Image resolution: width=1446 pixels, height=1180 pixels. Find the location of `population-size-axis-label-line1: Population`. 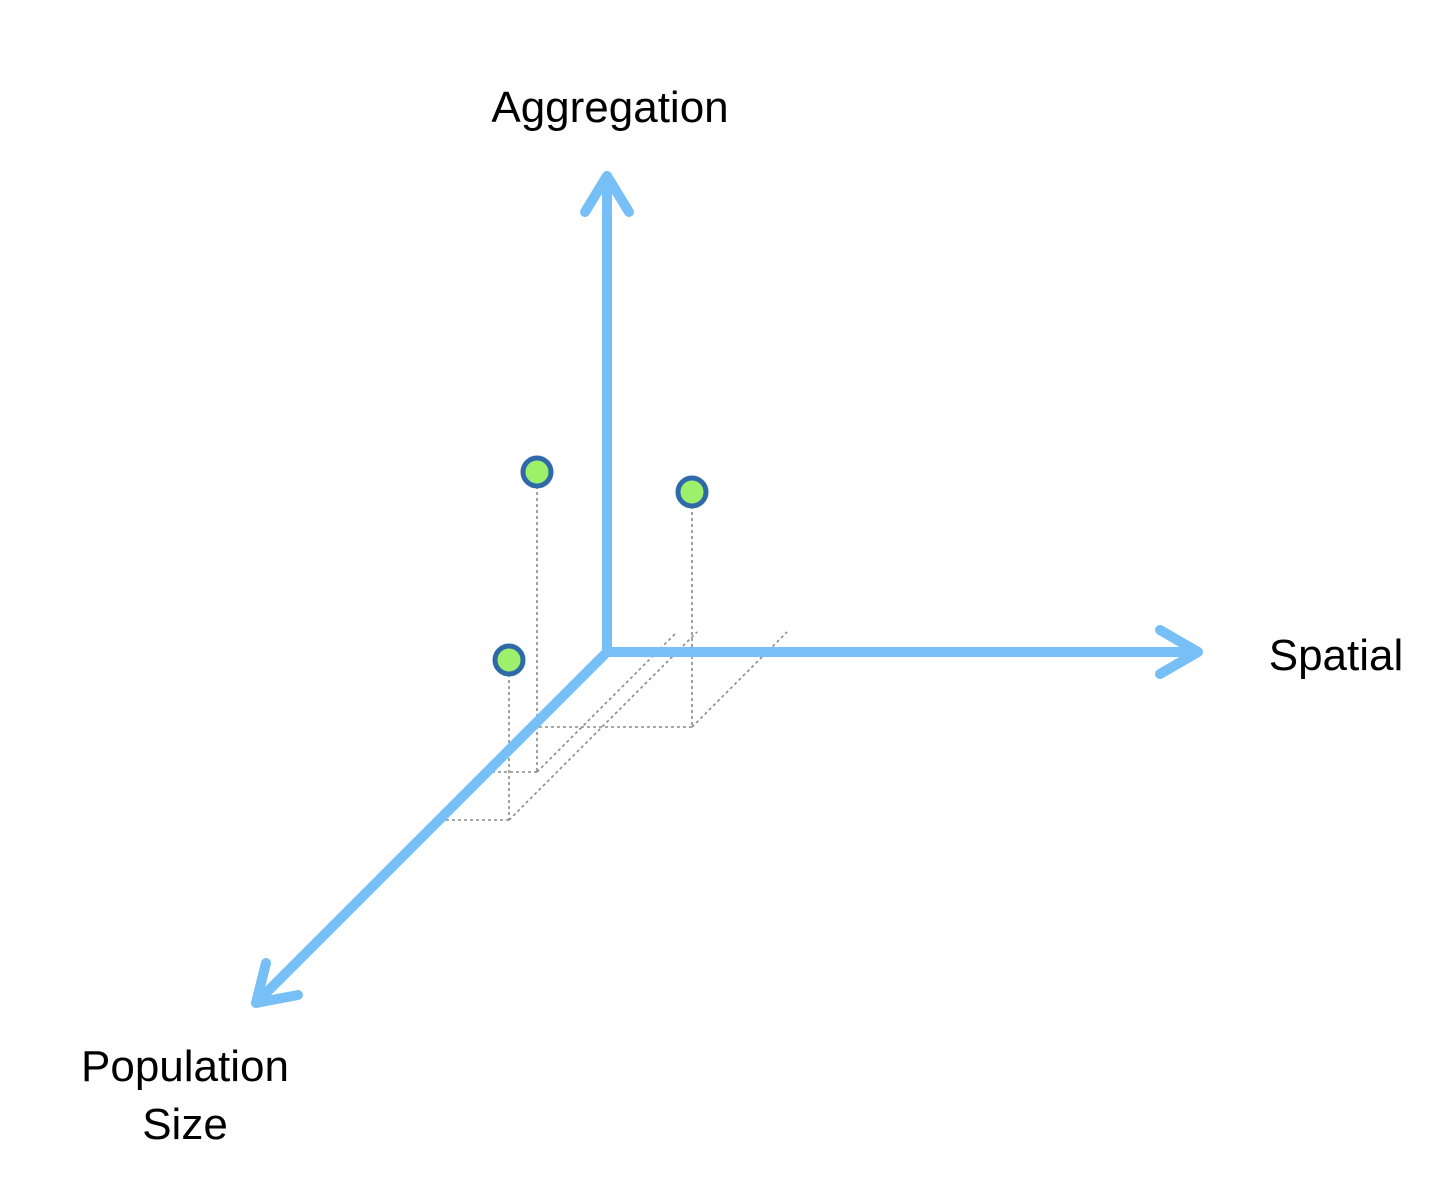

population-size-axis-label-line1: Population is located at coordinates (185, 1066).